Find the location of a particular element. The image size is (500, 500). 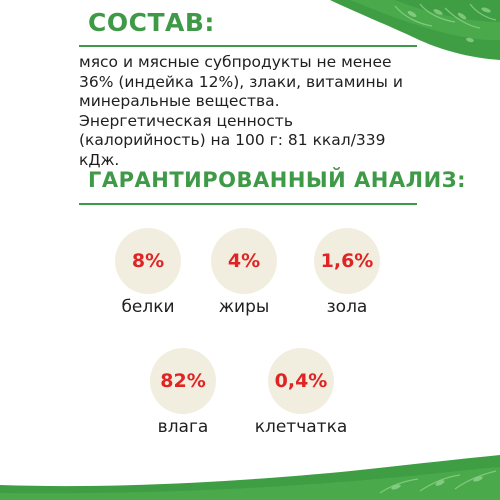

analysis-title-underline is located at coordinates (248, 204).